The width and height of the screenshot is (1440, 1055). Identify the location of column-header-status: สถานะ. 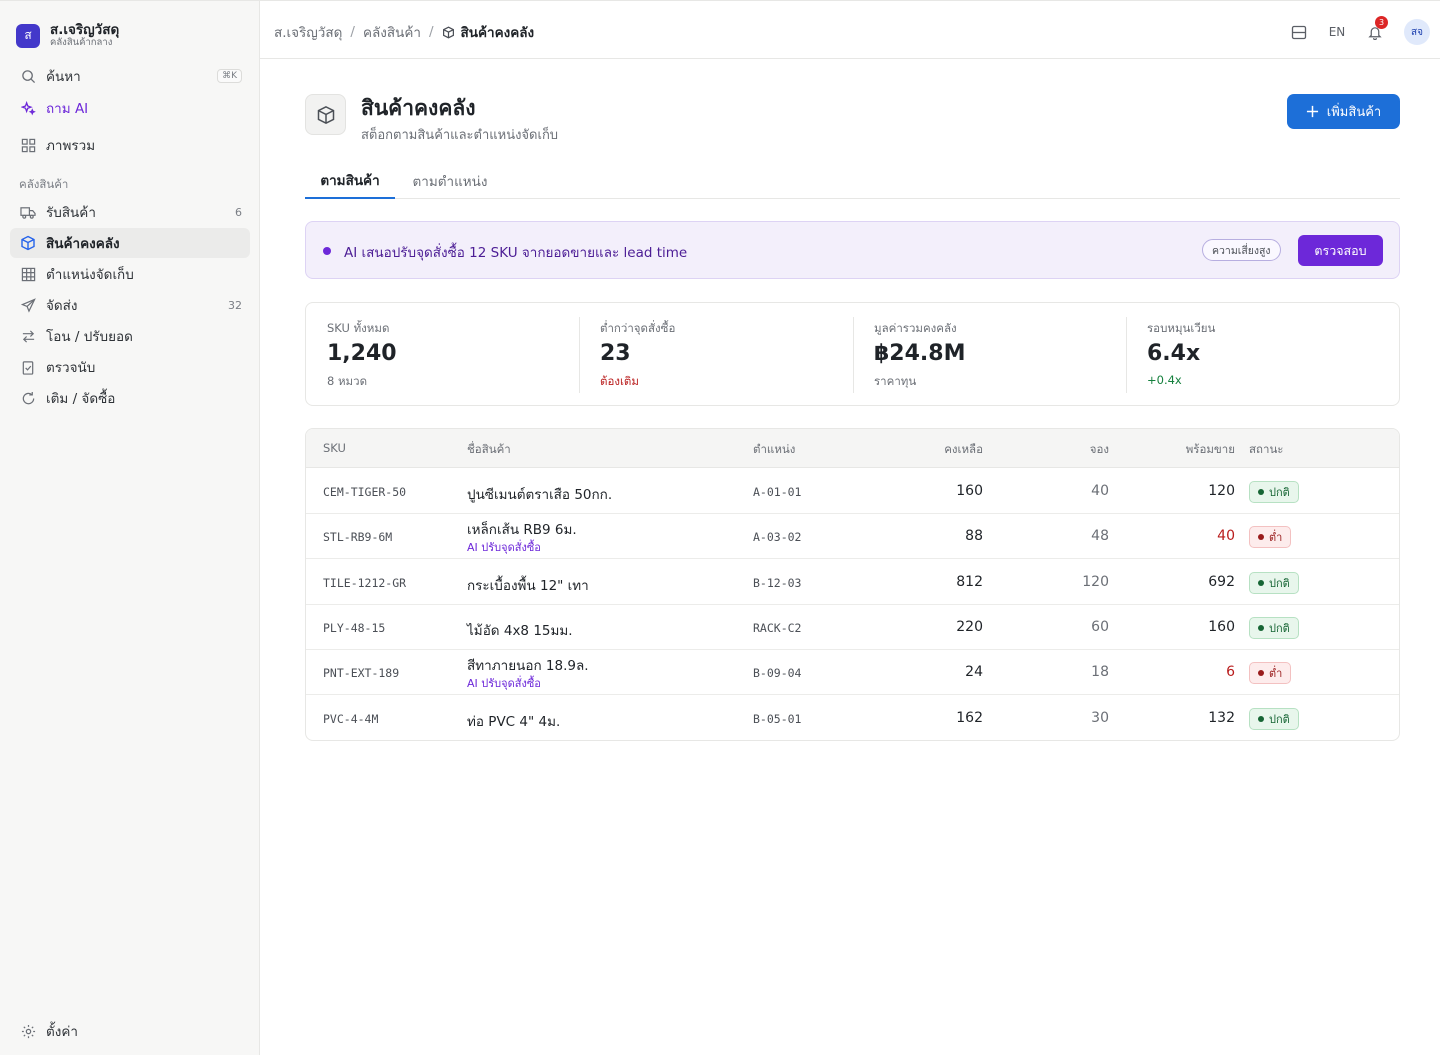
(1266, 449).